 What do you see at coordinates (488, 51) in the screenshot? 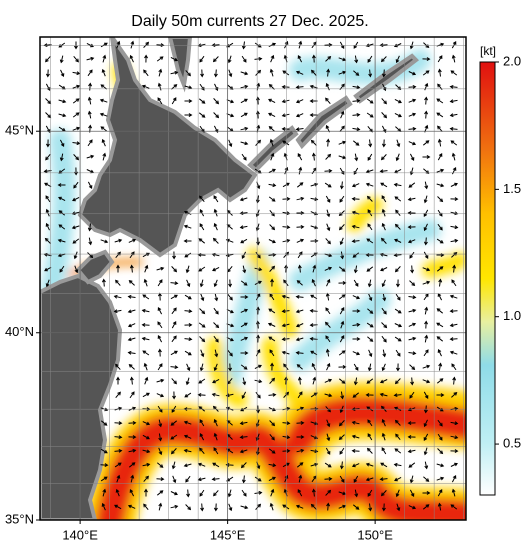
I see `colorbar-unit: [kt]` at bounding box center [488, 51].